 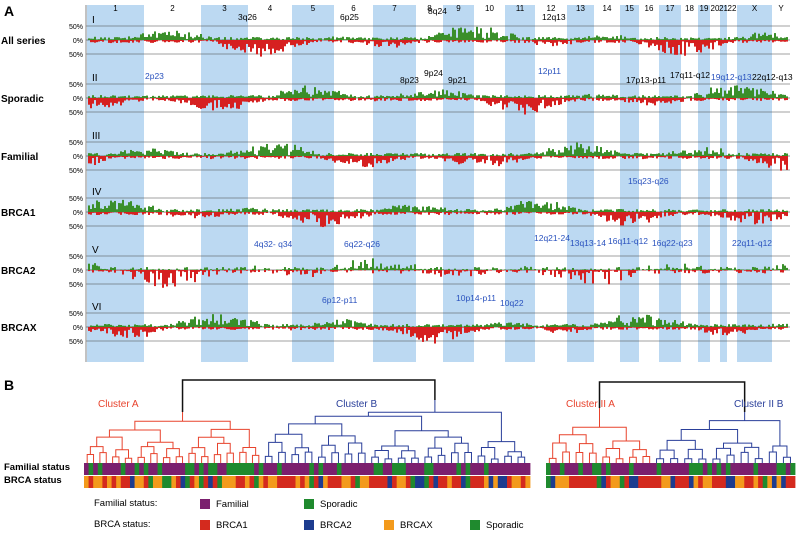 I want to click on chromosome-label: 21, so click(x=723, y=8).